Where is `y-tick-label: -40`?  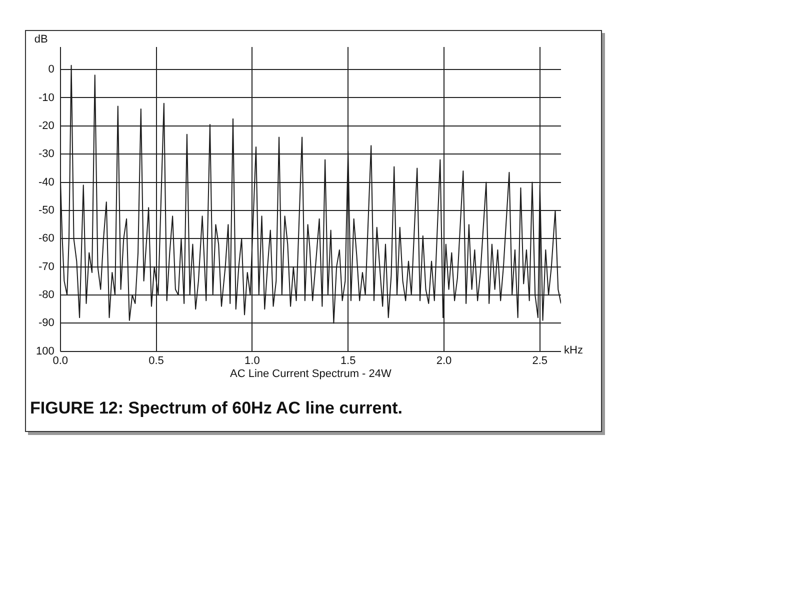
y-tick-label: -40 is located at coordinates (46, 182).